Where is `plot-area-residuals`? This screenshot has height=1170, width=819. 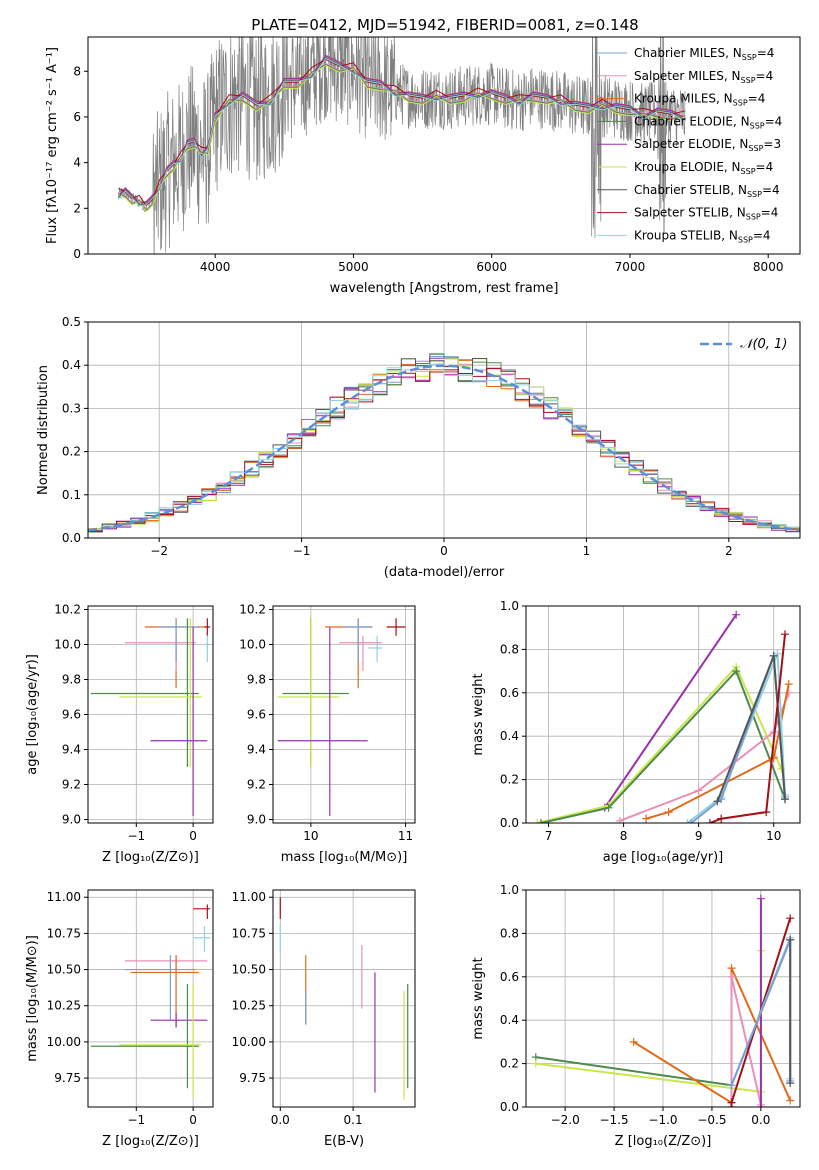 plot-area-residuals is located at coordinates (444, 442).